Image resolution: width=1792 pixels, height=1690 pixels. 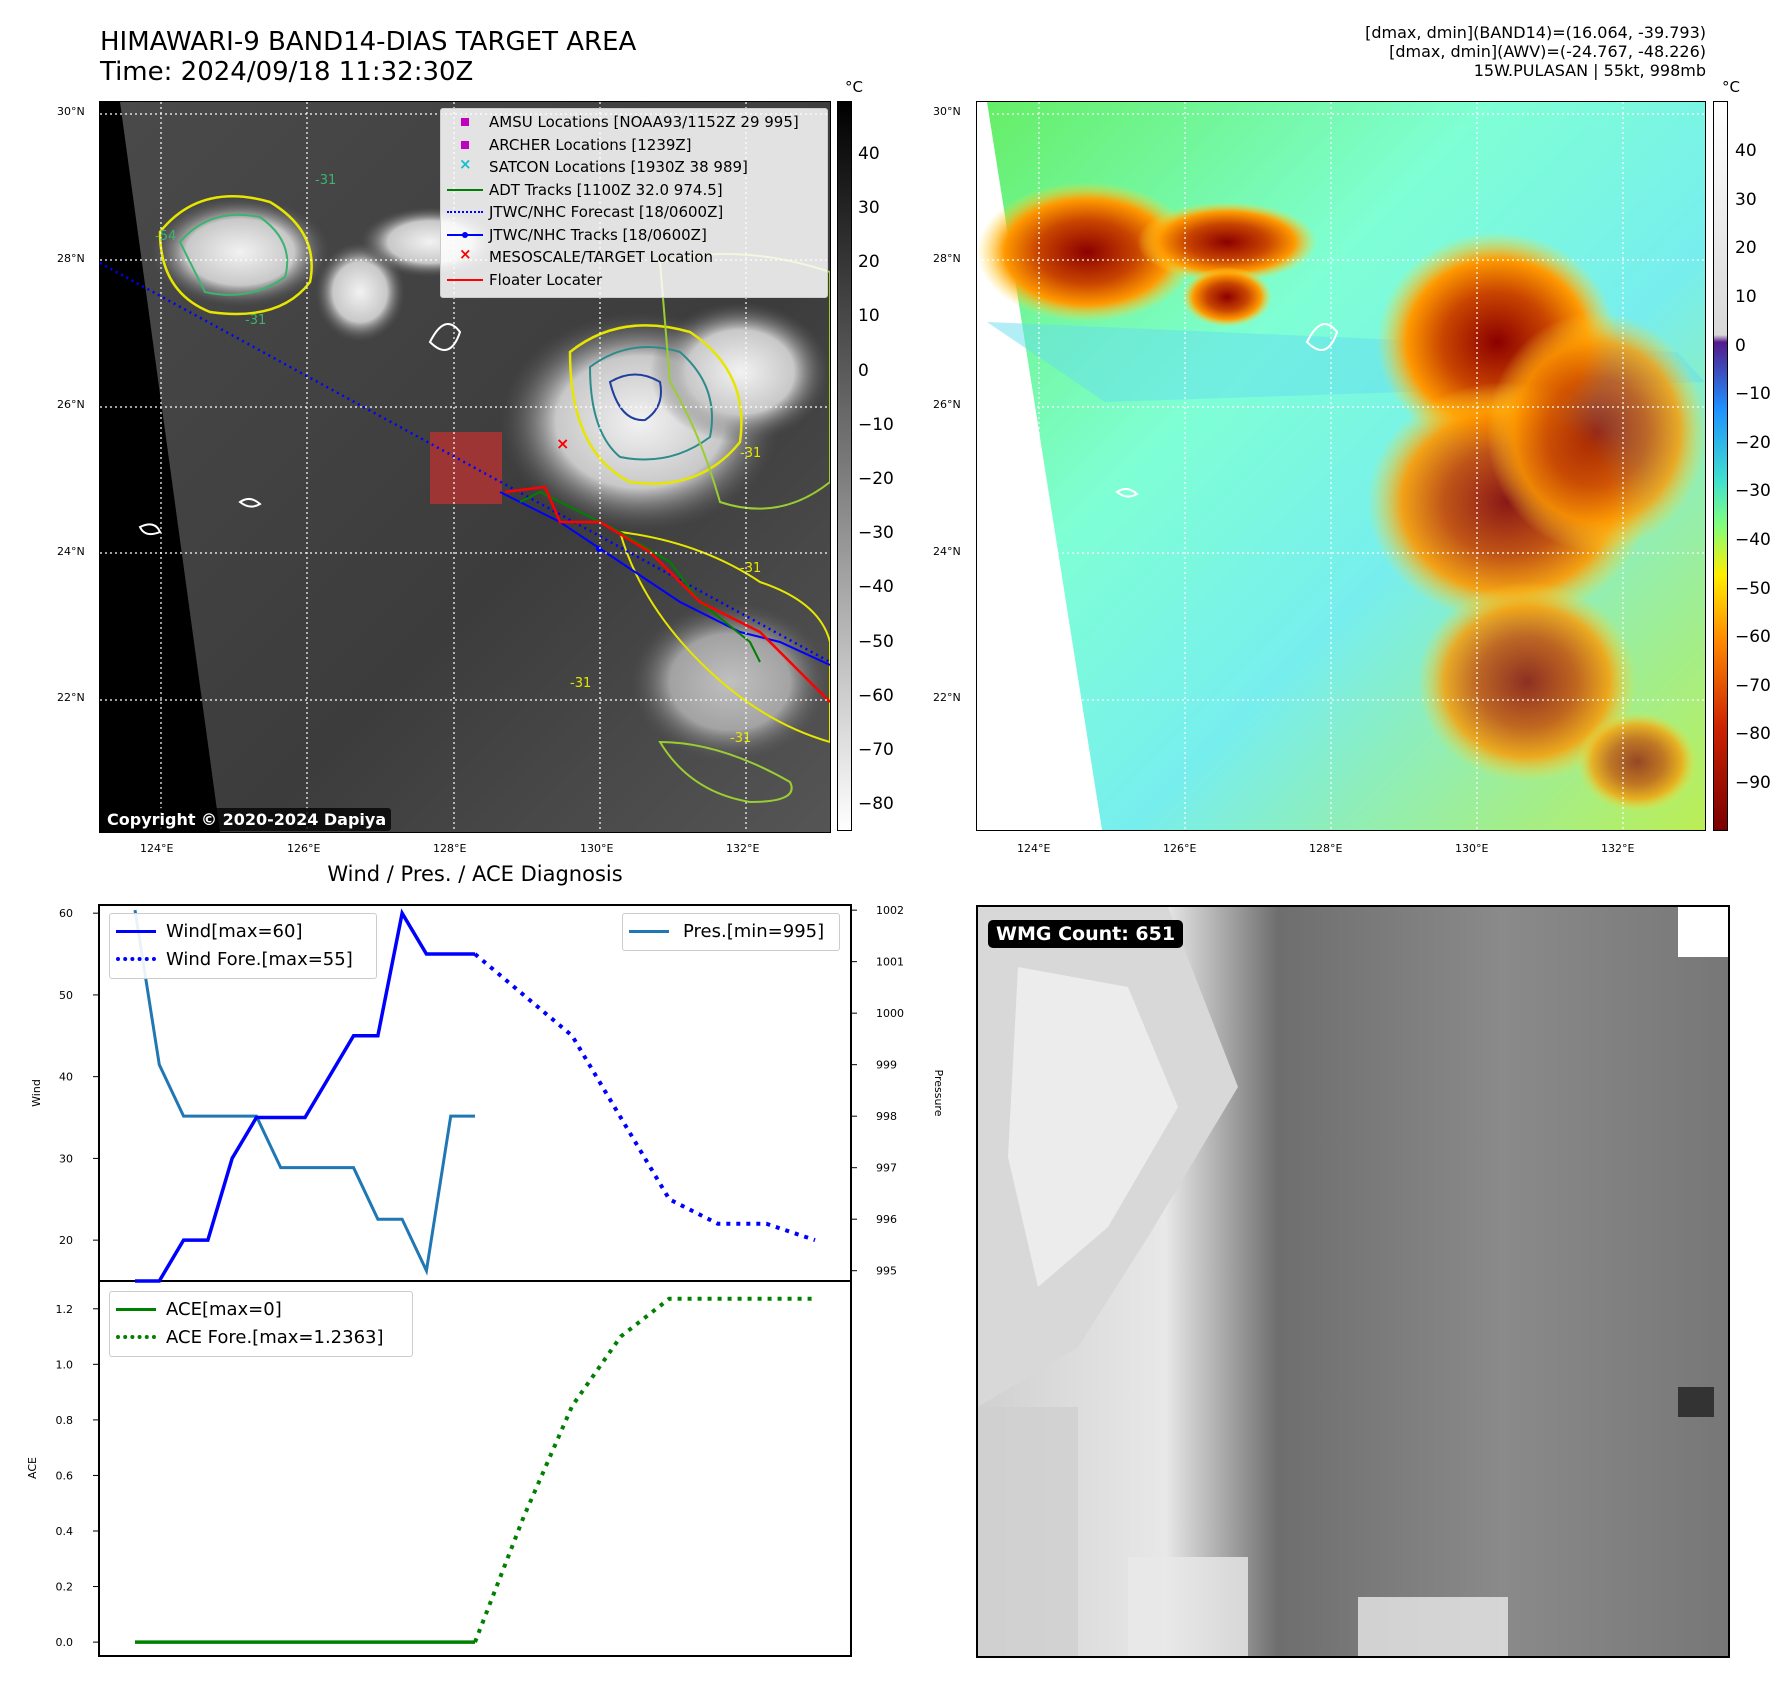 I want to click on ace-tick-label: 1.0, so click(x=65, y=1364).